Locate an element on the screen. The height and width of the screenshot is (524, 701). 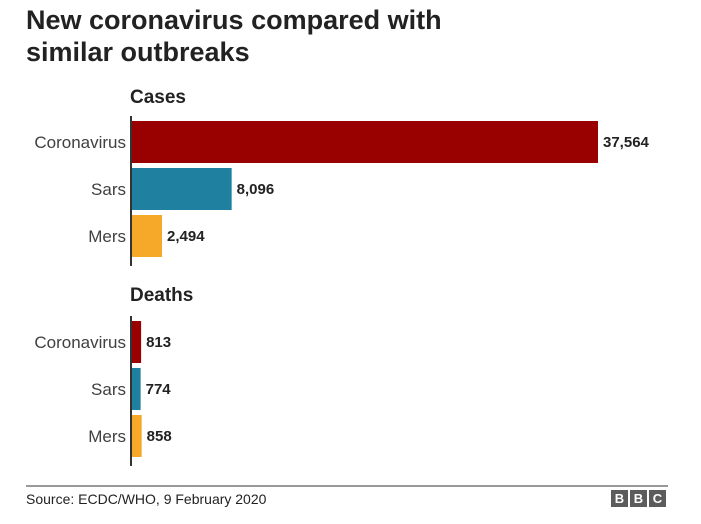
panel-title: Deaths is located at coordinates (161, 295).